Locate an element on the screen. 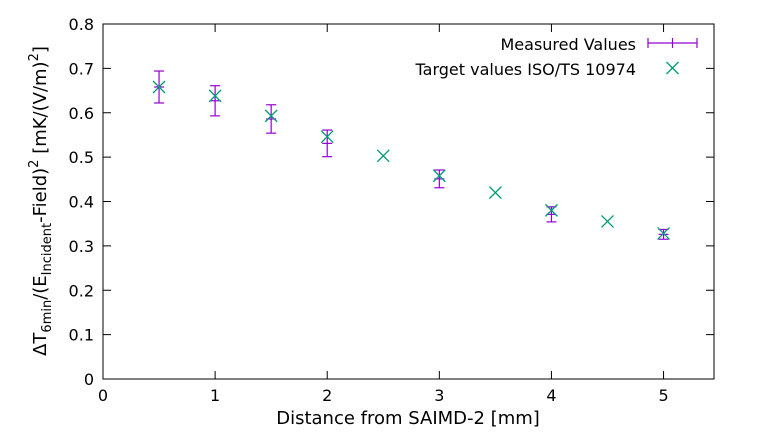  legend-label-target: Target values ISO/TS 10974 is located at coordinates (525, 69).